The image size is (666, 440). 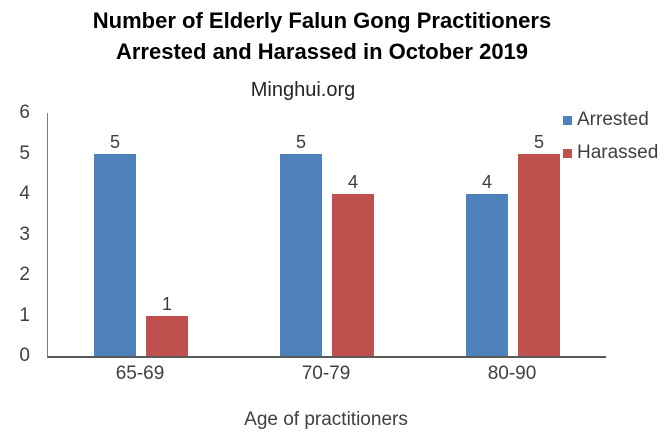 I want to click on legend-item-arrested: Arrested, so click(x=610, y=120).